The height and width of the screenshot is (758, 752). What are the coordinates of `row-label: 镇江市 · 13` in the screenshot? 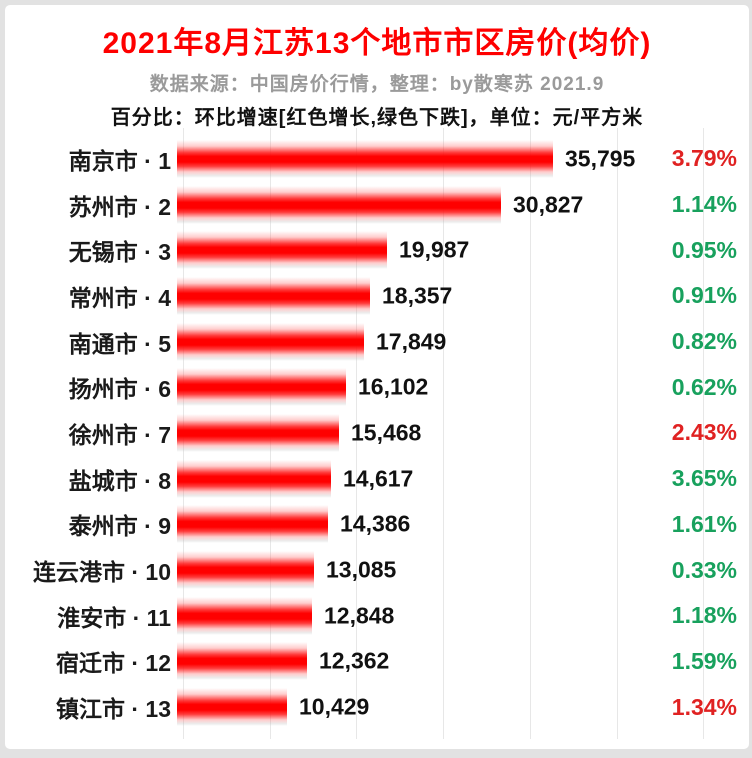 It's located at (113, 709).